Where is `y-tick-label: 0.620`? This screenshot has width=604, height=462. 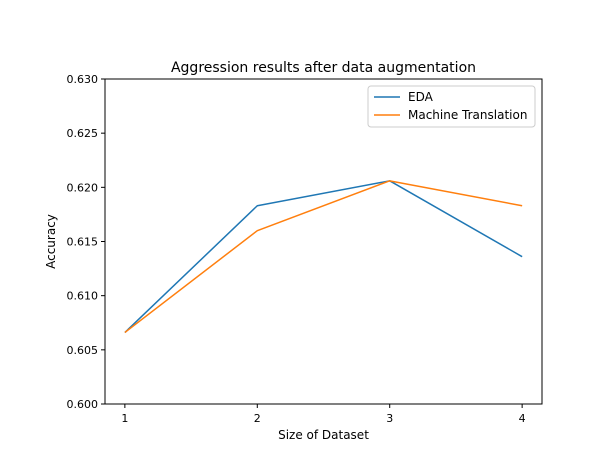
y-tick-label: 0.620 is located at coordinates (83, 187).